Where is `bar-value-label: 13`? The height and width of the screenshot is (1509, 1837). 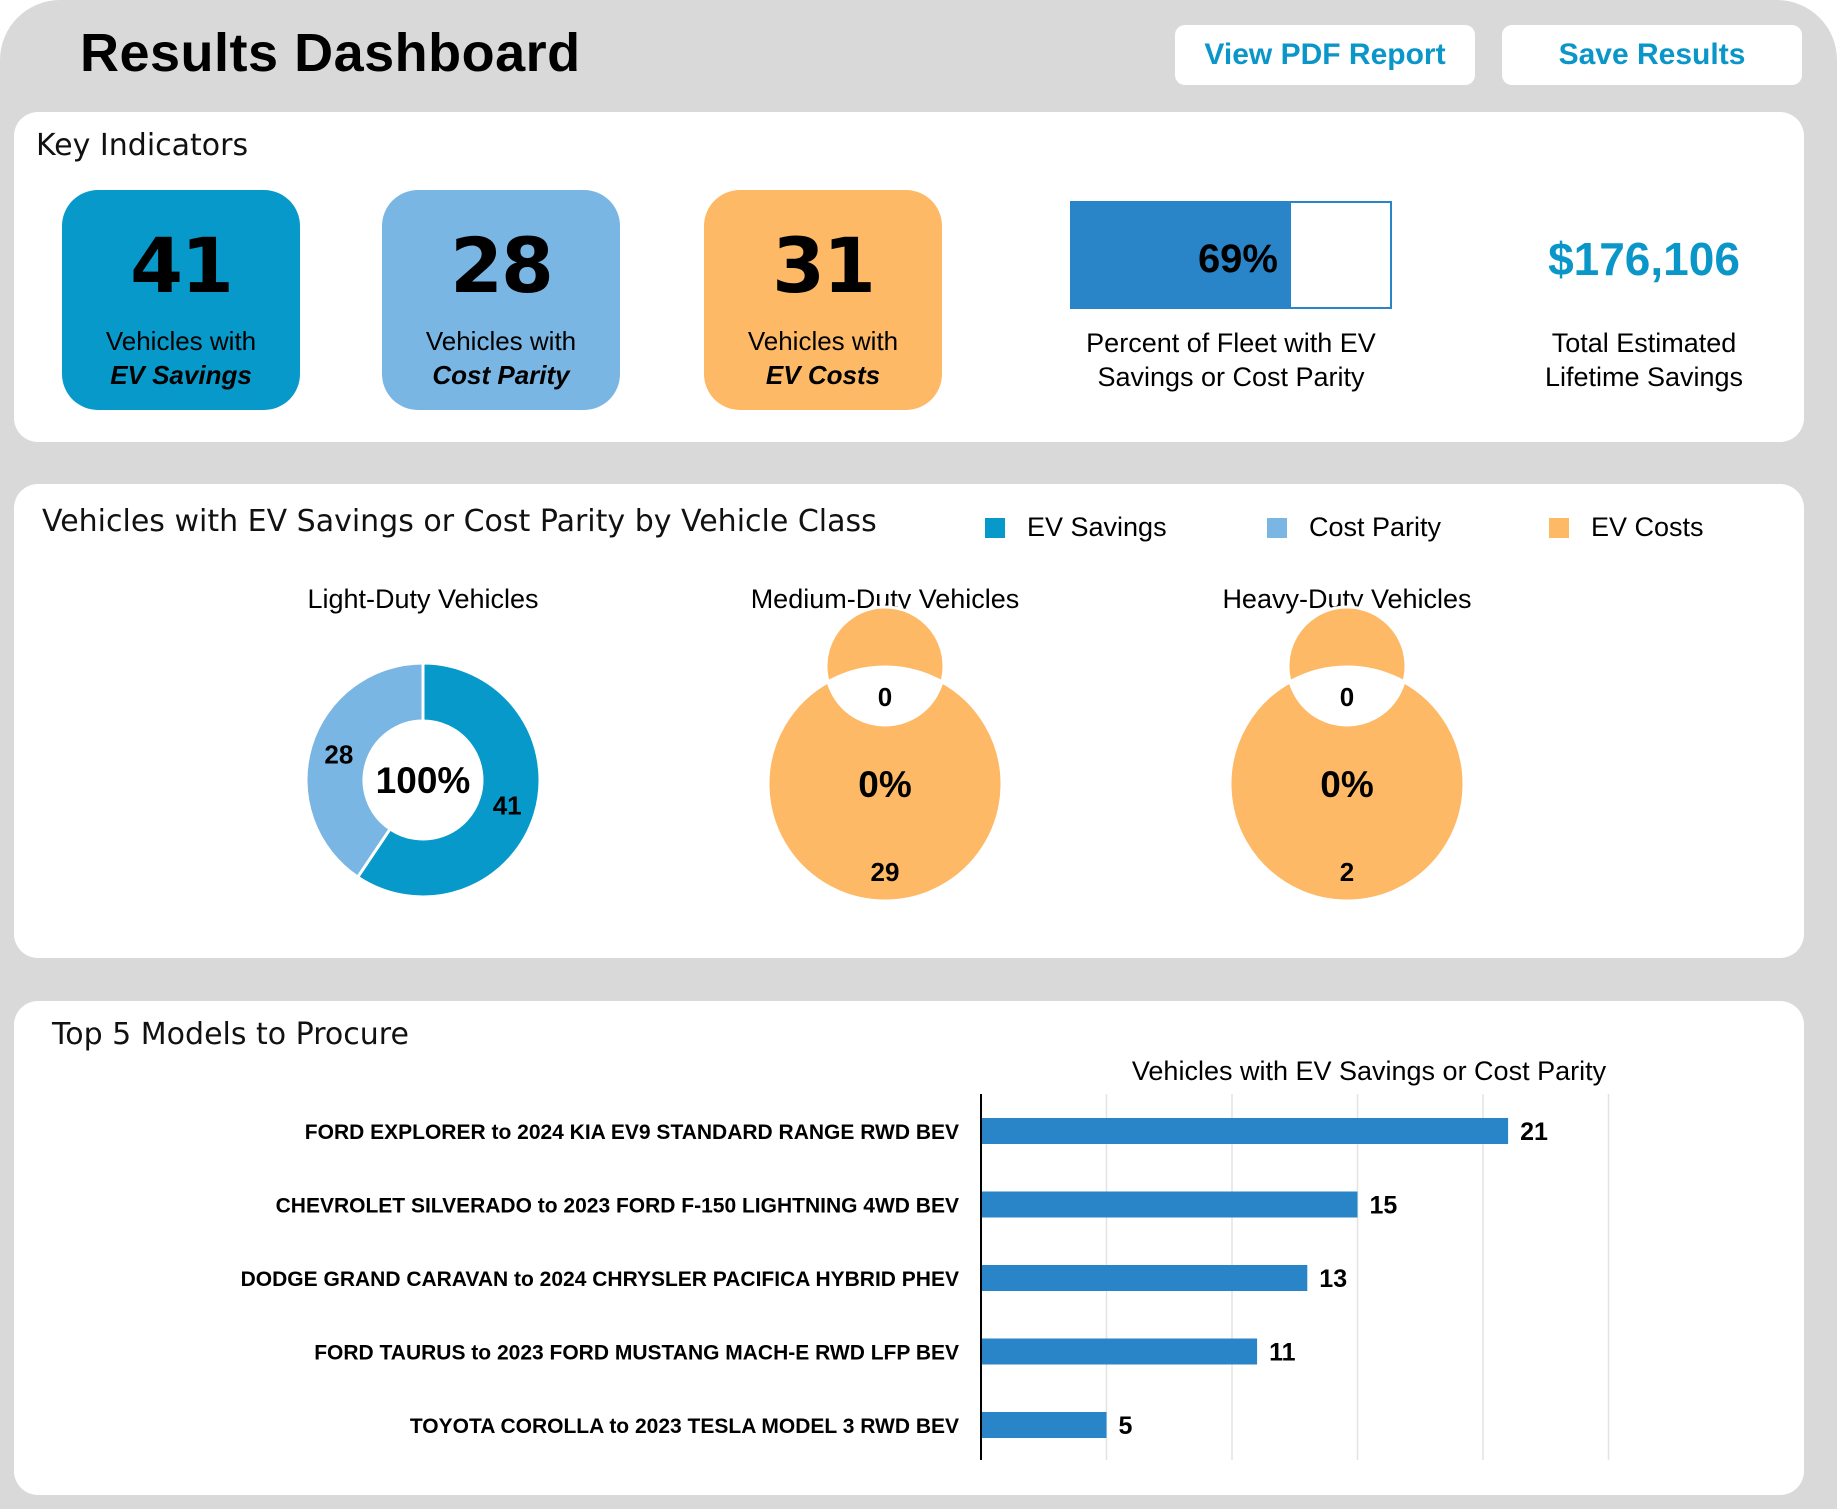
bar-value-label: 13 is located at coordinates (1333, 1279).